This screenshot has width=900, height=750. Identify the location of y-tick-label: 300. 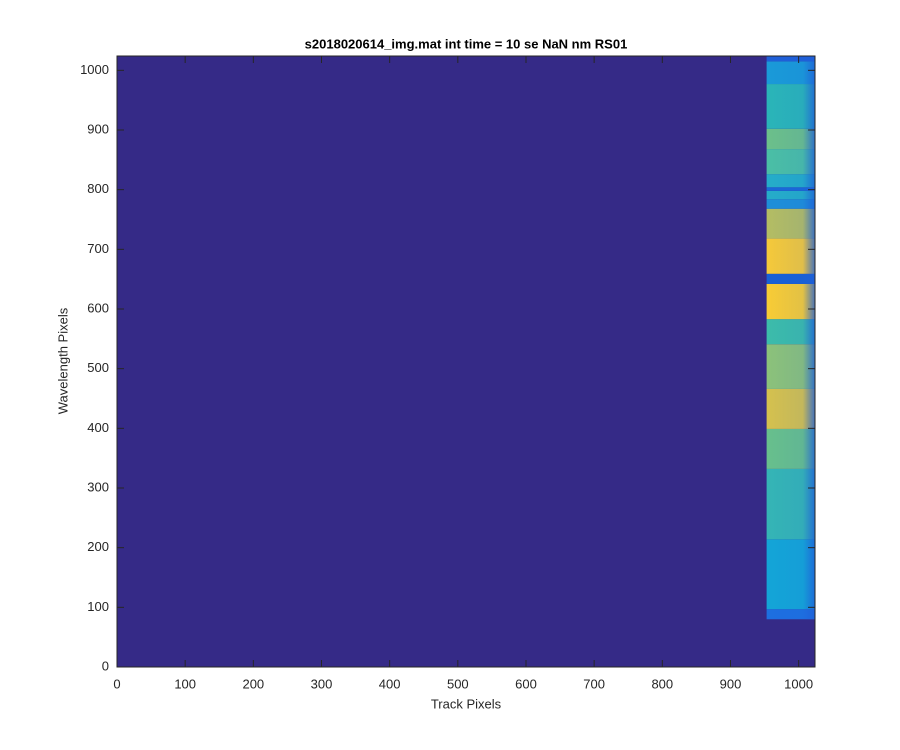
(98, 486).